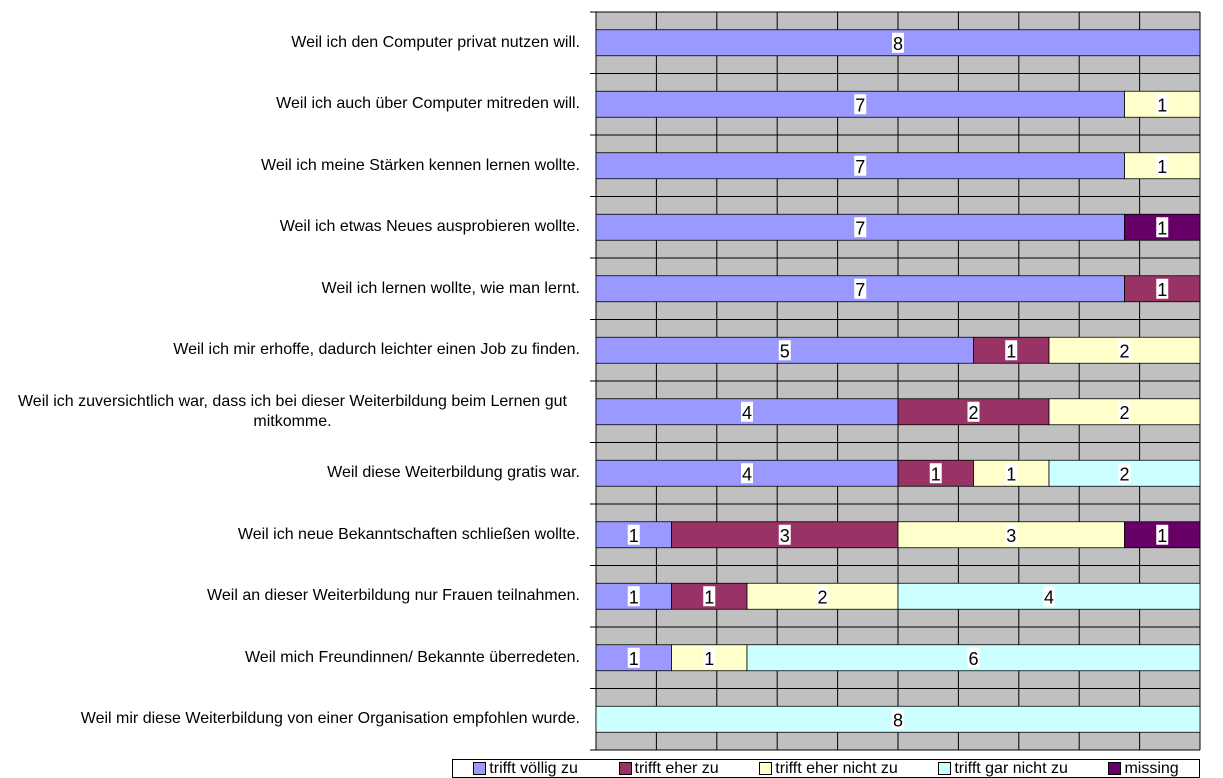 The image size is (1223, 778). I want to click on legend-label: trifft eher zu, so click(676, 768).